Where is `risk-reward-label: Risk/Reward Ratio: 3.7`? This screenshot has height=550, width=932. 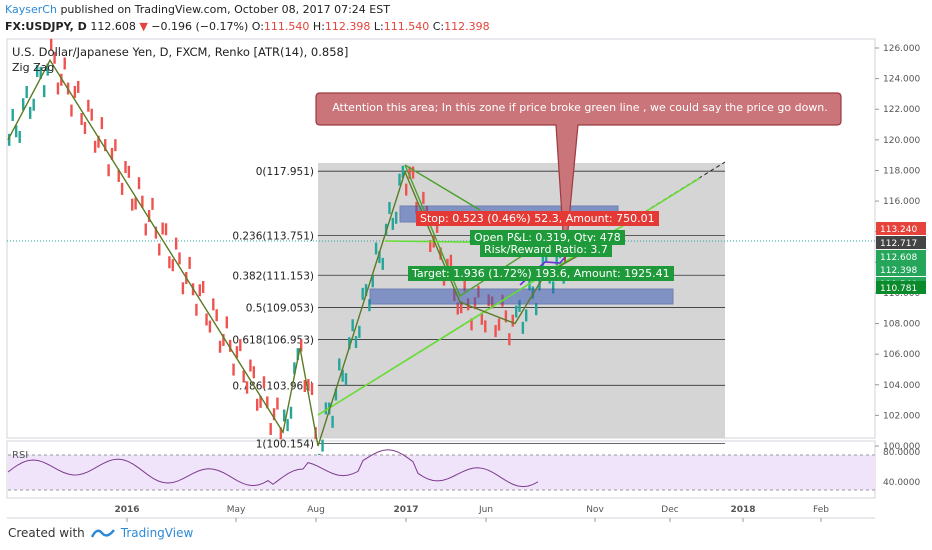 risk-reward-label: Risk/Reward Ratio: 3.7 is located at coordinates (546, 249).